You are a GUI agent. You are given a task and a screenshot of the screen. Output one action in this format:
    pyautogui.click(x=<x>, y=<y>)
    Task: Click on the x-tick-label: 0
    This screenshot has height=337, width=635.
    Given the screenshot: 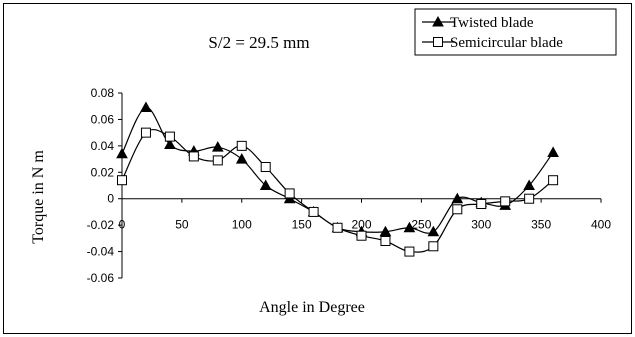 What is the action you would take?
    pyautogui.click(x=122, y=225)
    